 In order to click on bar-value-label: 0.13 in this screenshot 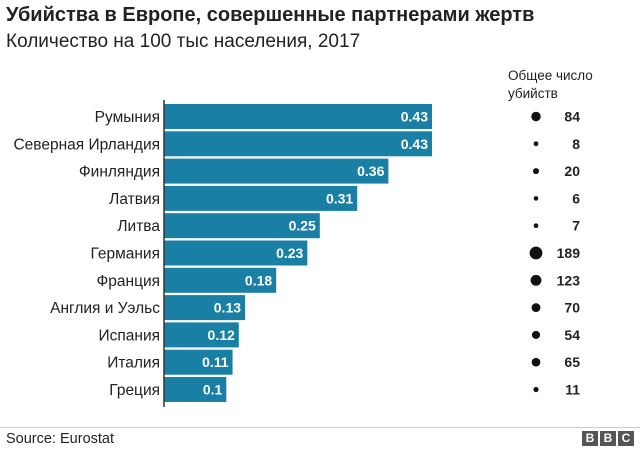, I will do `click(227, 308)`.